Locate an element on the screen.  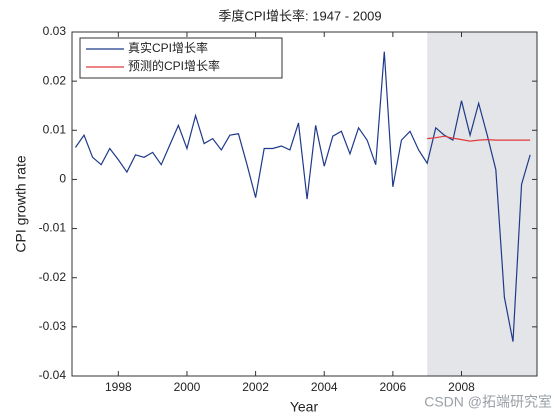
legend-box is located at coordinates (181, 58).